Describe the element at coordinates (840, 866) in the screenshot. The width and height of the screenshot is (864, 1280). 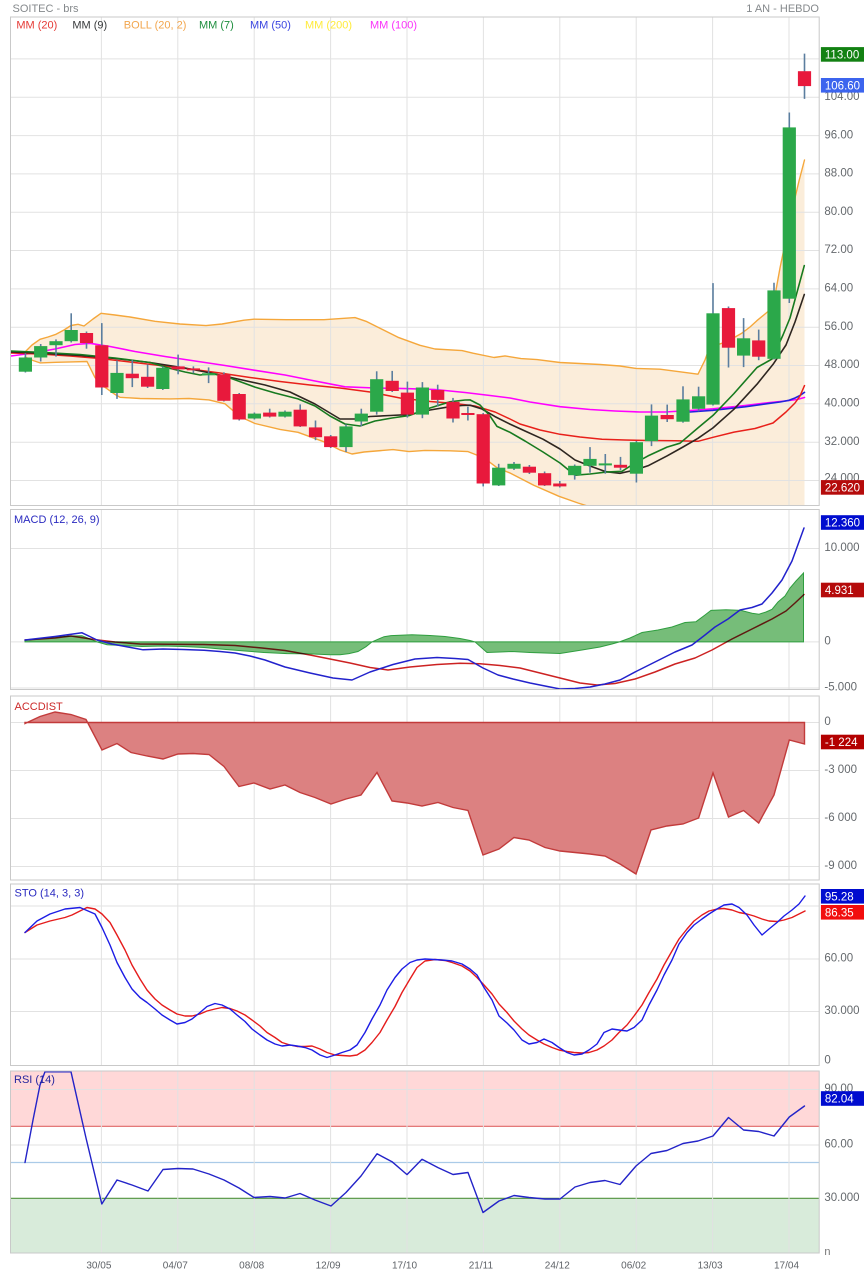
I see `svg-text: -9 000` at that location.